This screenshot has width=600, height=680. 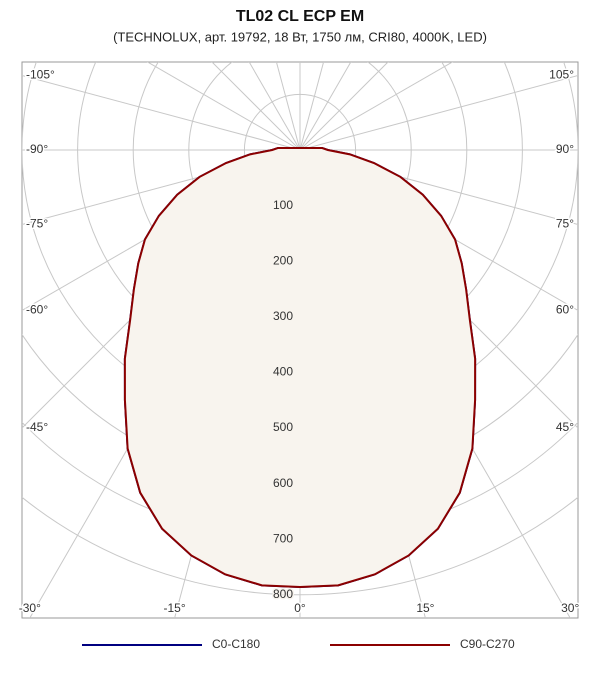 I want to click on angle-tick-label: -30°, so click(x=30, y=608).